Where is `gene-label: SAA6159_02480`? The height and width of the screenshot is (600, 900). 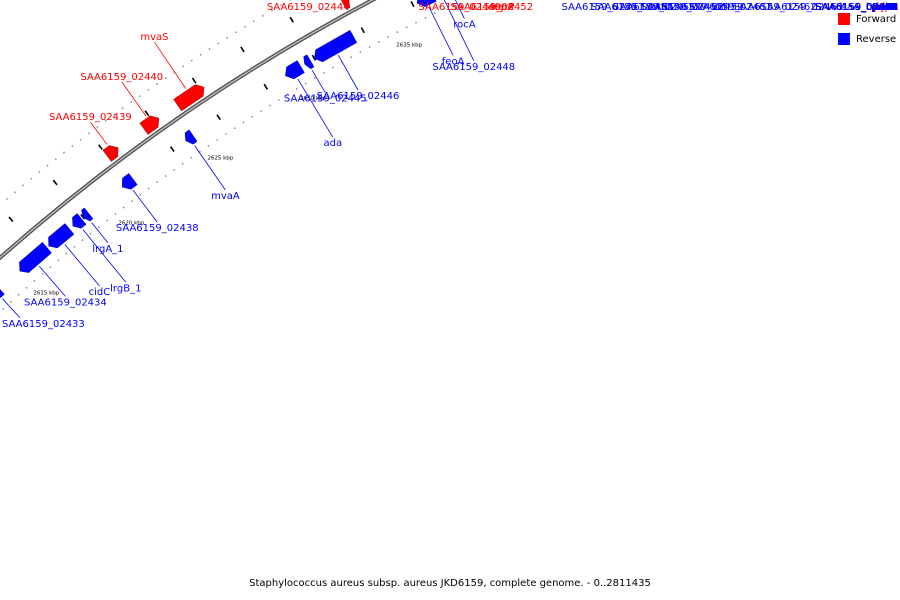 gene-label: SAA6159_02480 is located at coordinates (856, 7).